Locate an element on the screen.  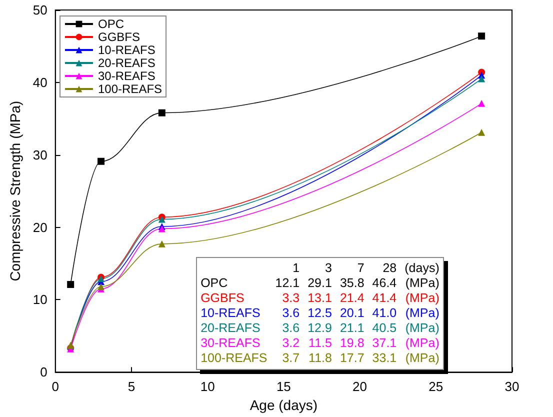
x-tick-label: 10 is located at coordinates (207, 386).